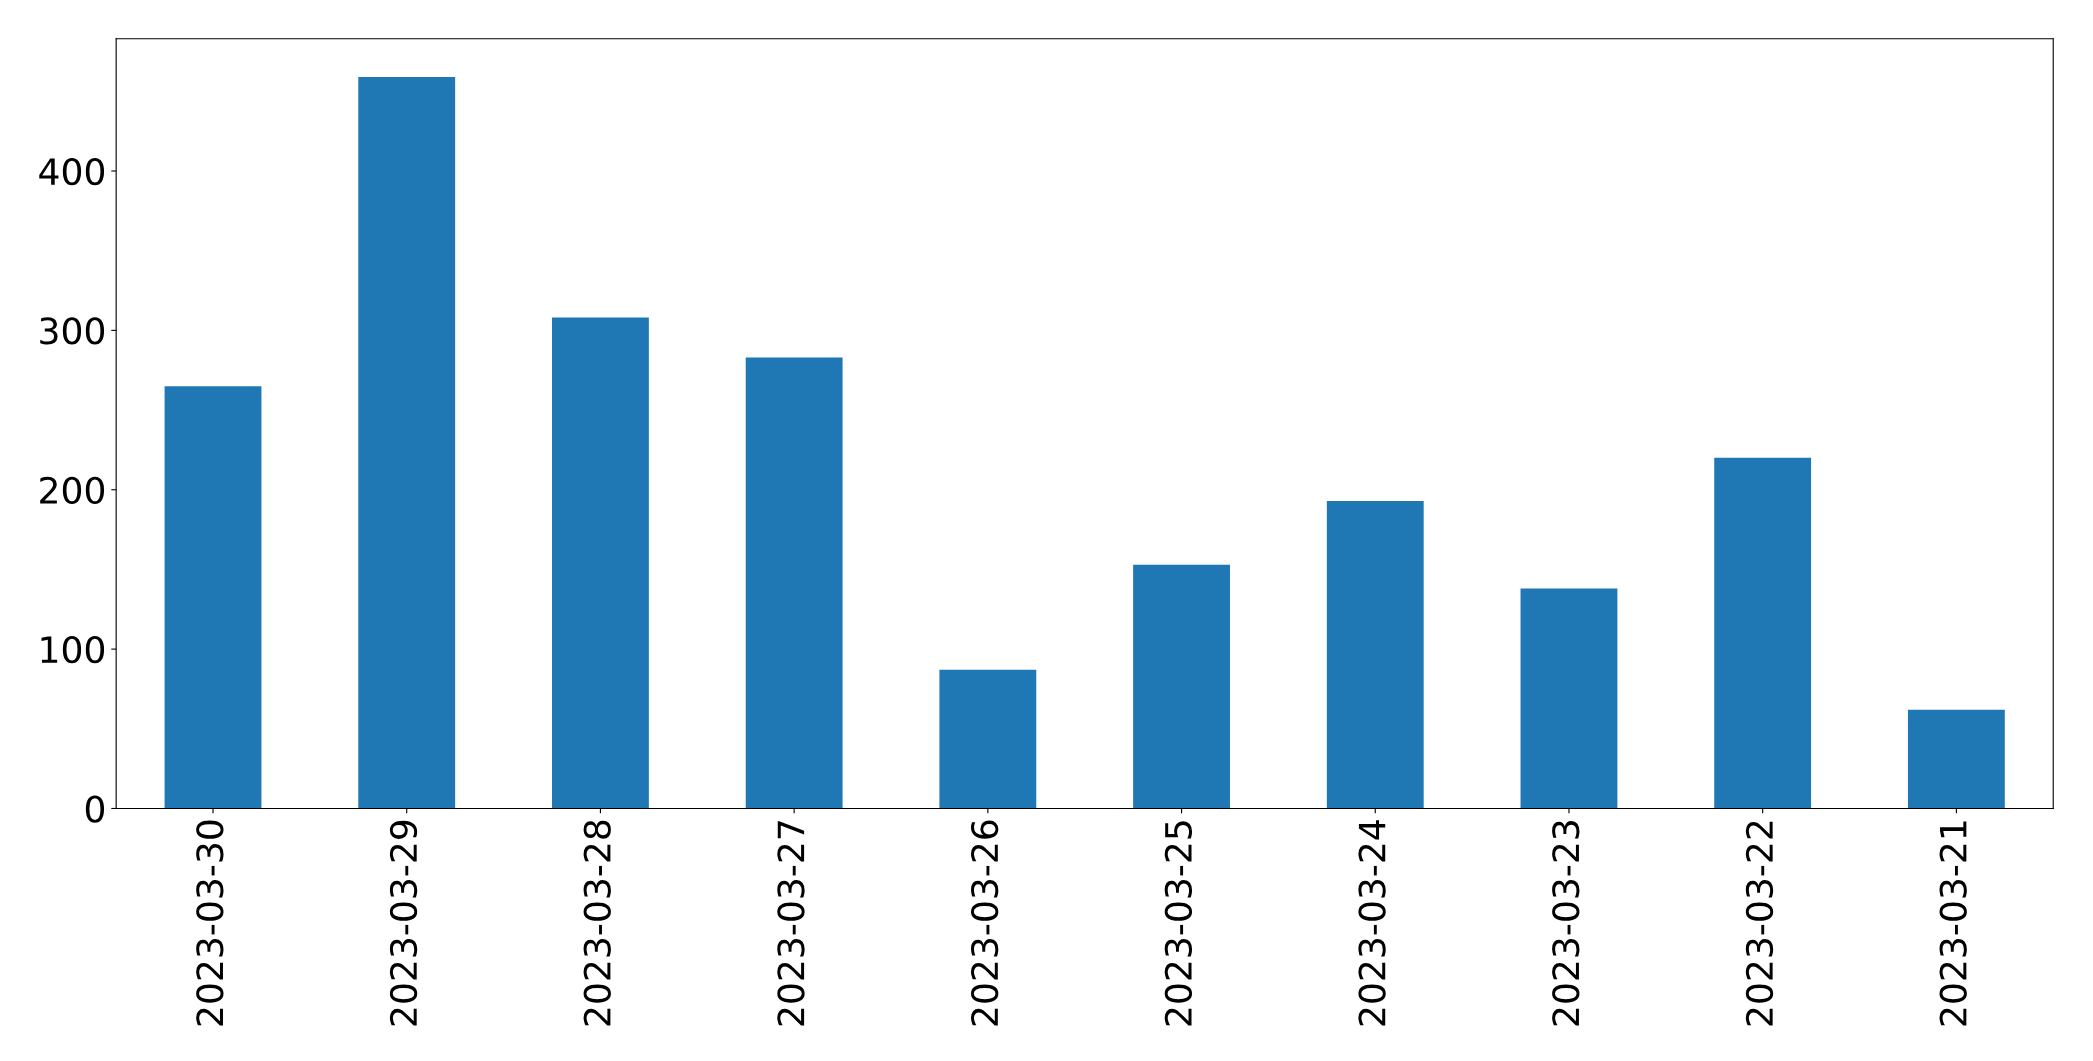 Image resolution: width=2093 pixels, height=1061 pixels. Describe the element at coordinates (95, 809) in the screenshot. I see `y-tick-label: 0` at that location.